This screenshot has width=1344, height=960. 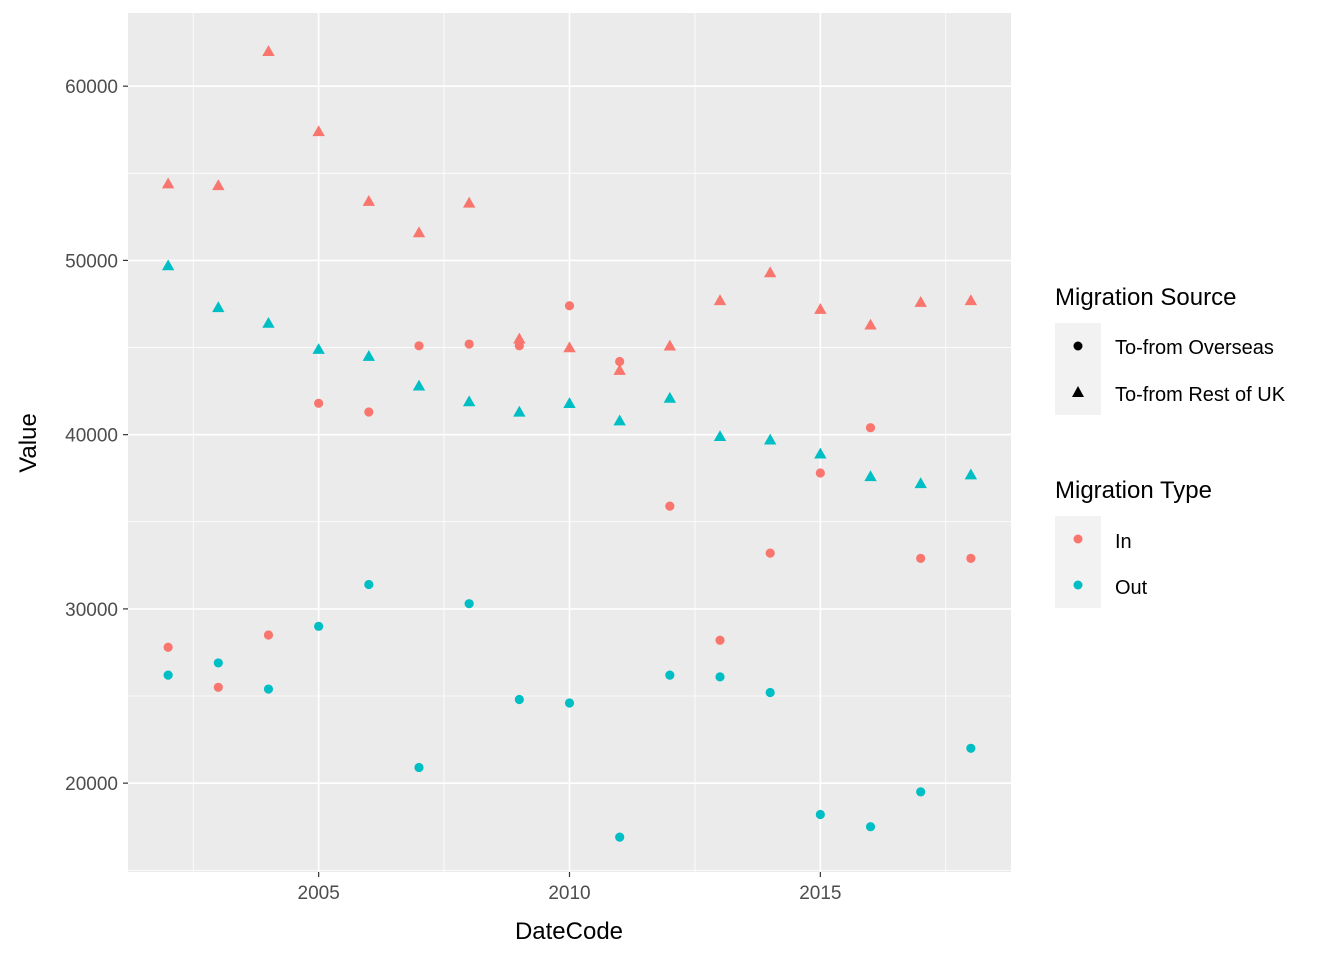 I want to click on y-axis: 20000 30000 40000 50000 60000, so click(x=96, y=436).